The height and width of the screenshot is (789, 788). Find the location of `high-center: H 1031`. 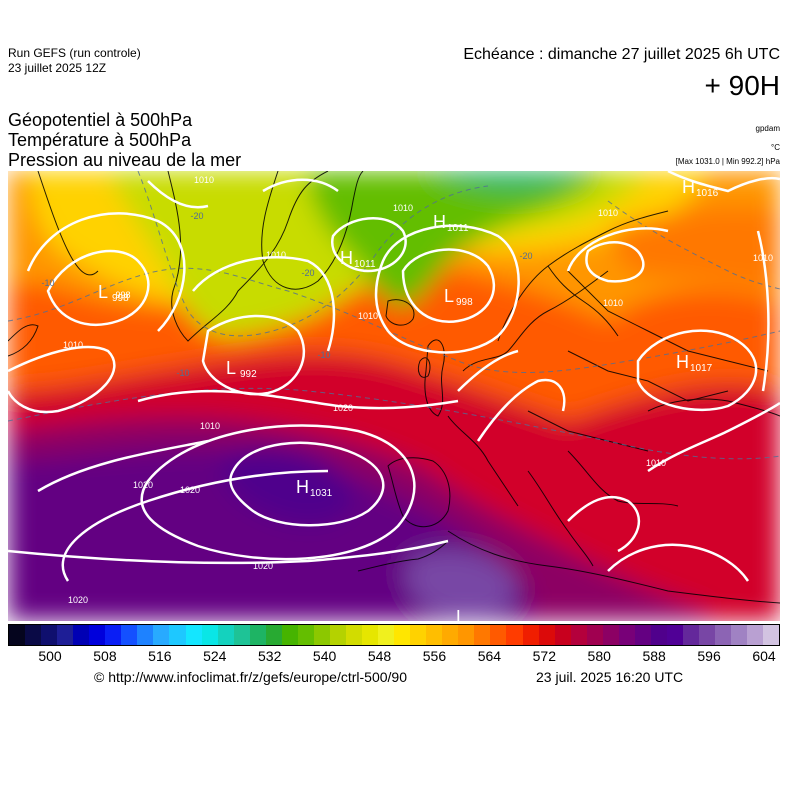

high-center: H 1031 is located at coordinates (314, 488).